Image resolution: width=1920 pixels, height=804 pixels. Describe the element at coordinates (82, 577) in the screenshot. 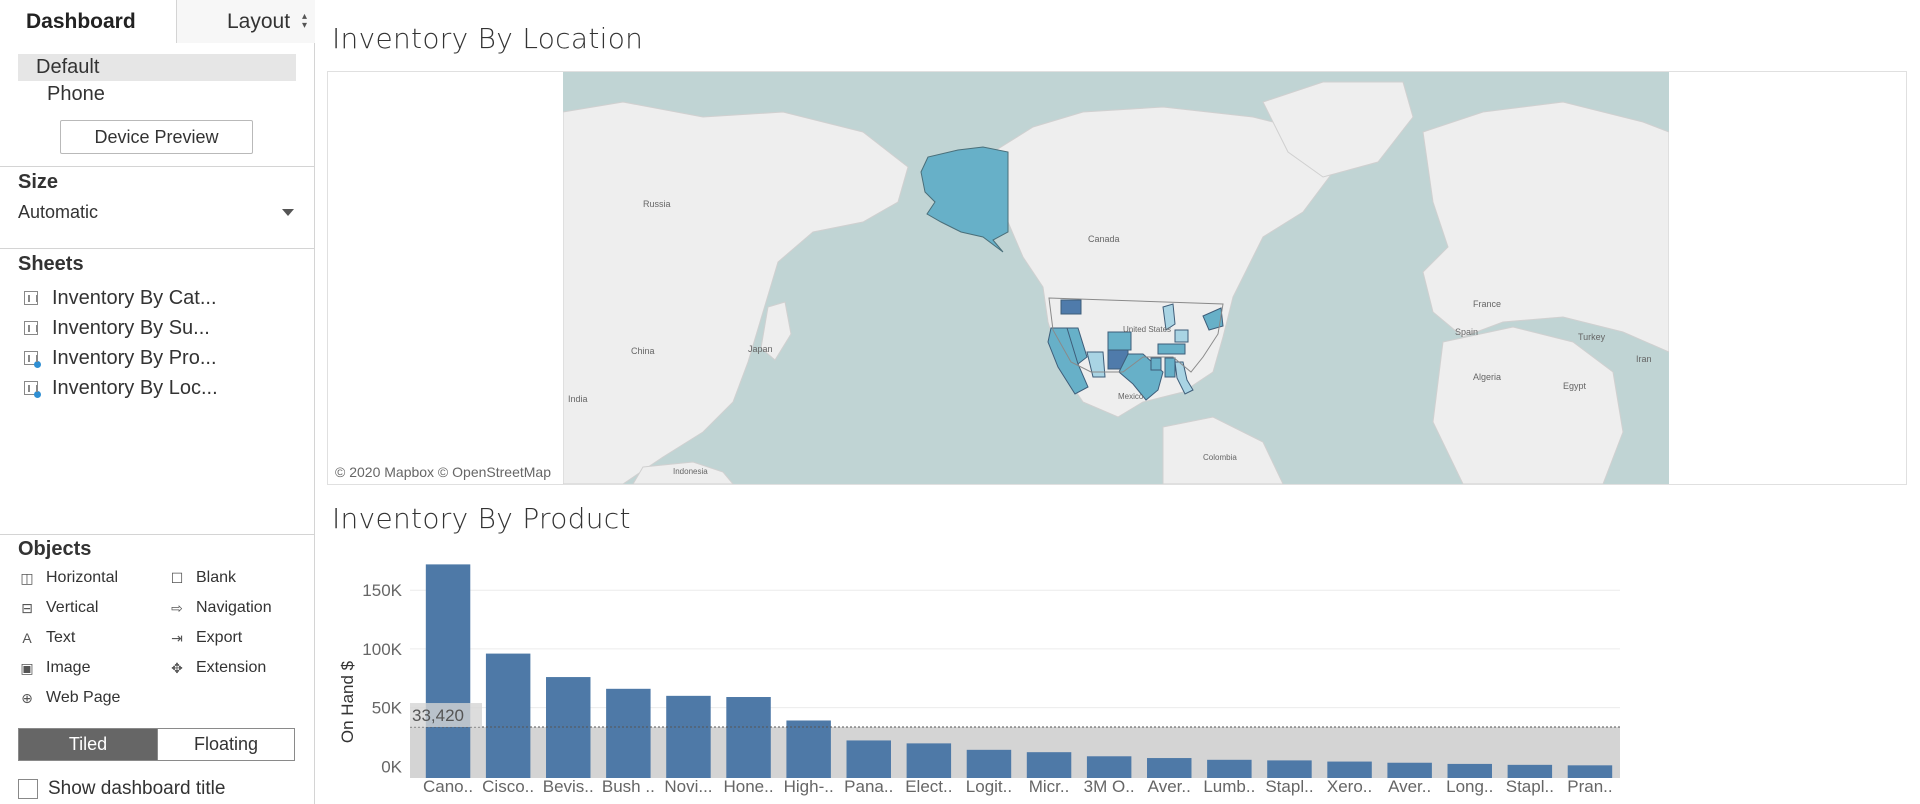

I see `object-label: Horizontal` at that location.